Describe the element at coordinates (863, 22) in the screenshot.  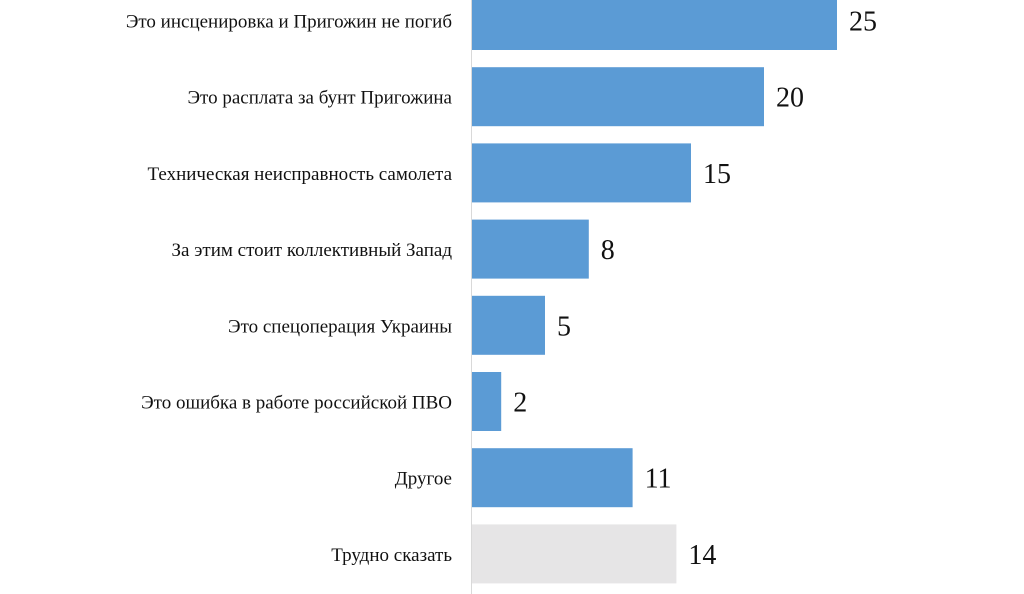
I see `value-label: 25` at that location.